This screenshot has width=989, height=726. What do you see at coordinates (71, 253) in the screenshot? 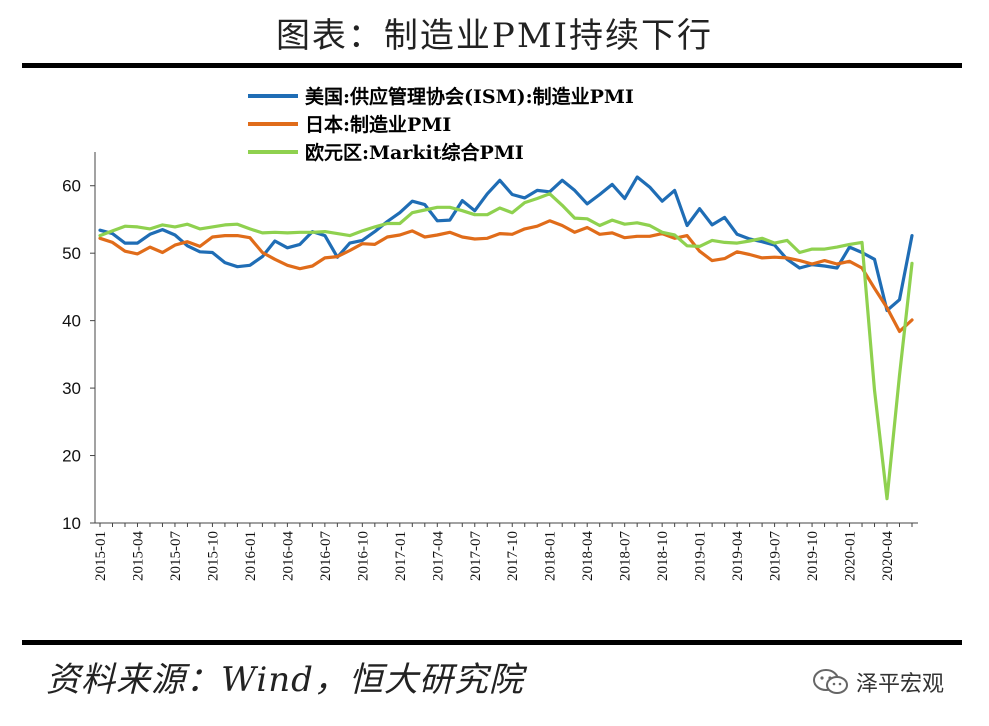
I see `y-tick-label: 50` at bounding box center [71, 253].